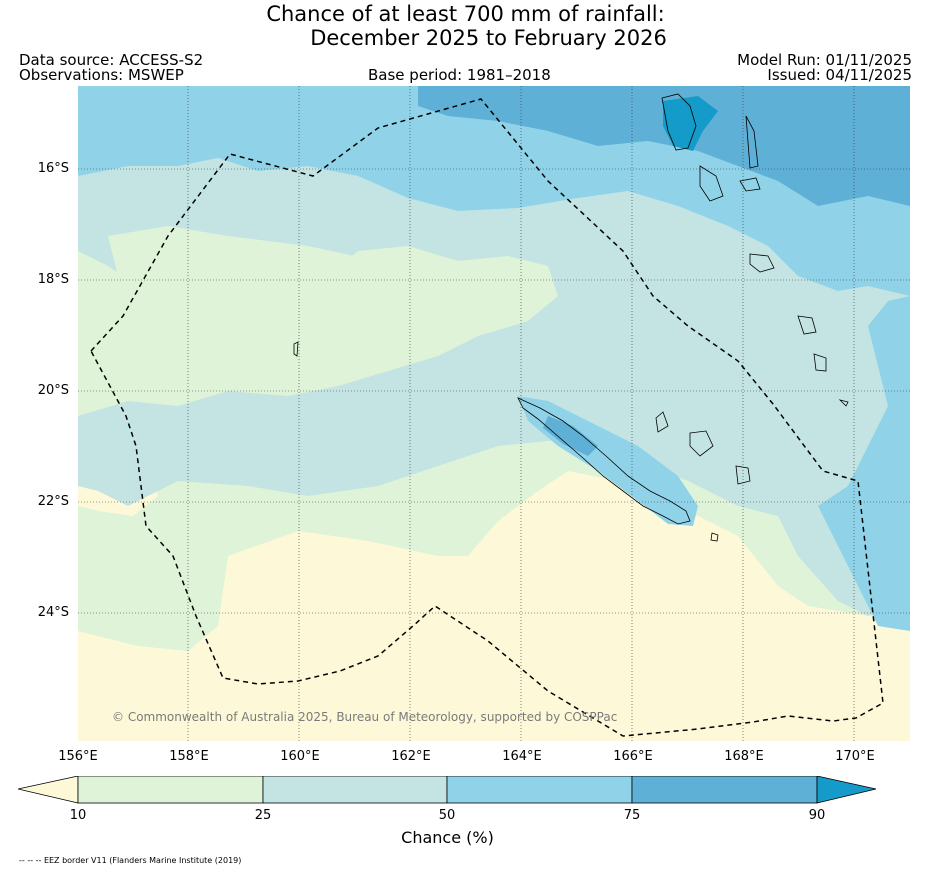 The height and width of the screenshot is (873, 931). Describe the element at coordinates (632, 815) in the screenshot. I see `colorbar-label-75: 75` at that location.